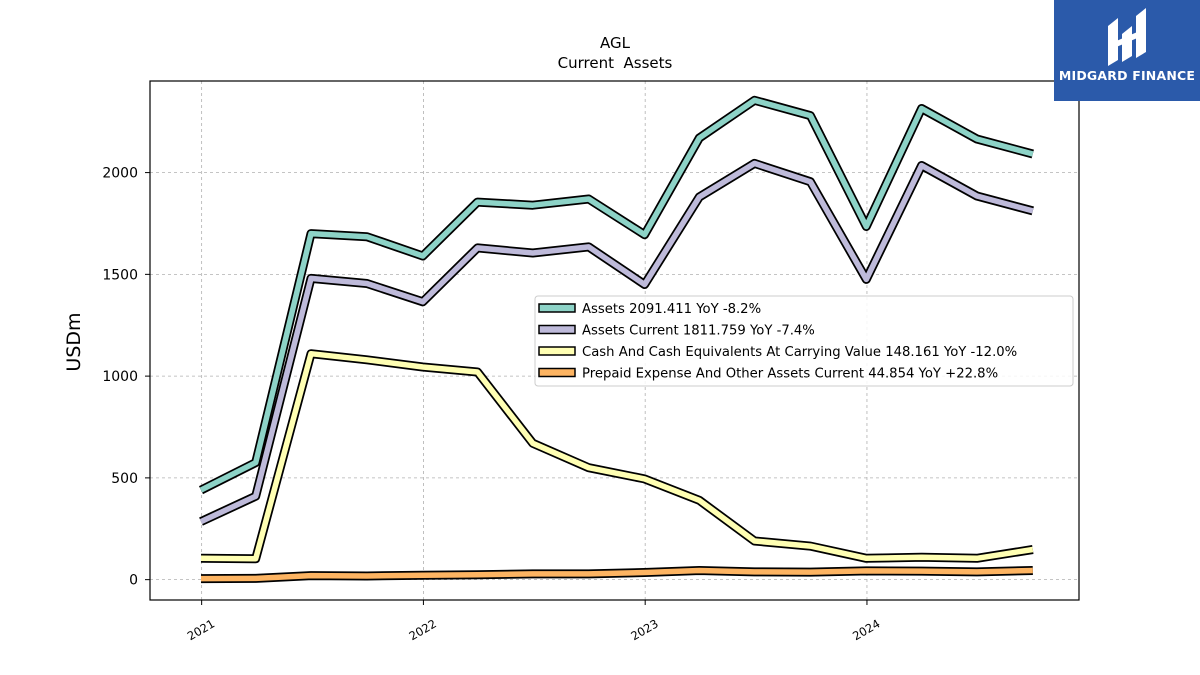 This screenshot has width=1200, height=675. Describe the element at coordinates (698, 331) in the screenshot. I see `legend-entry: Assets Current 1811.759 YoY -7.4%` at that location.